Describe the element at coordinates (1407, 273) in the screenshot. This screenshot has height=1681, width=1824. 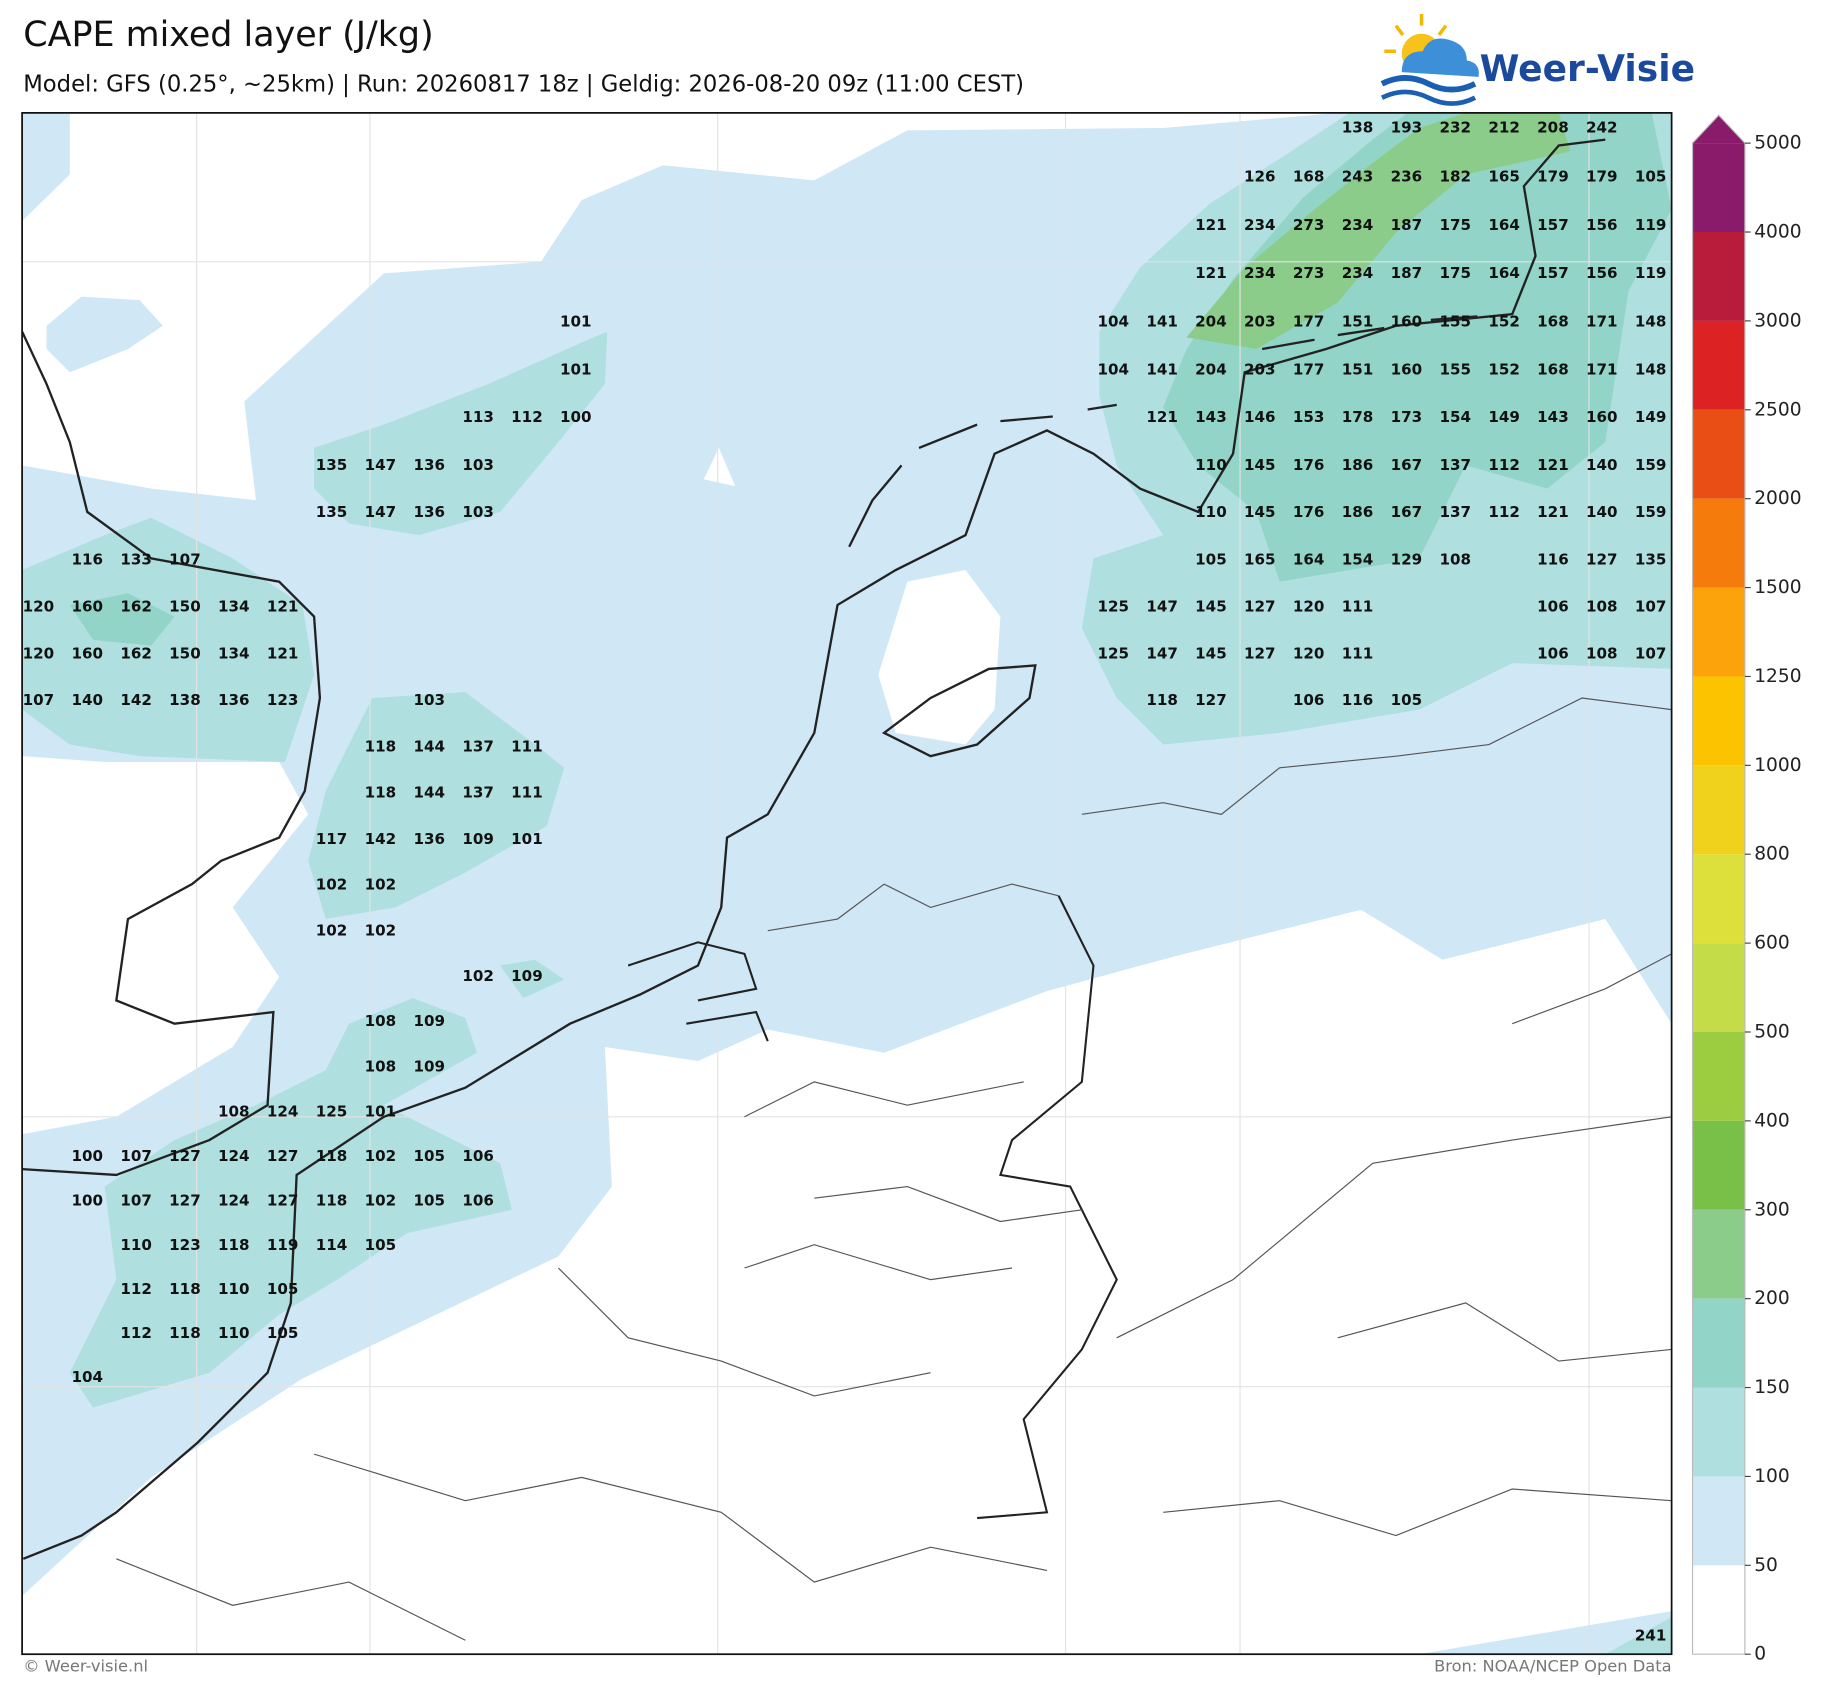
I see `value-label: 187` at that location.